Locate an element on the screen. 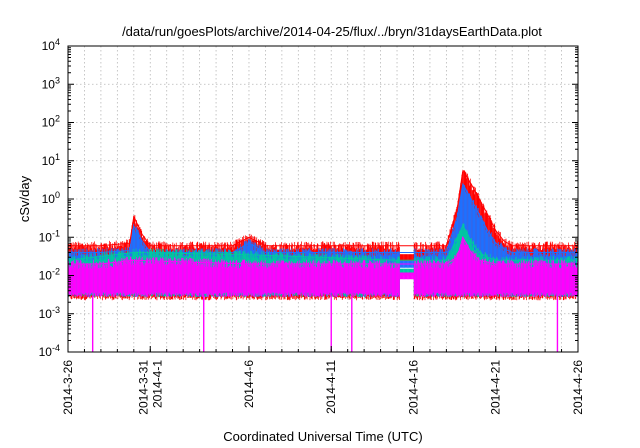 The image size is (640, 448). y-tick-label: 10⁻² is located at coordinates (49, 275).